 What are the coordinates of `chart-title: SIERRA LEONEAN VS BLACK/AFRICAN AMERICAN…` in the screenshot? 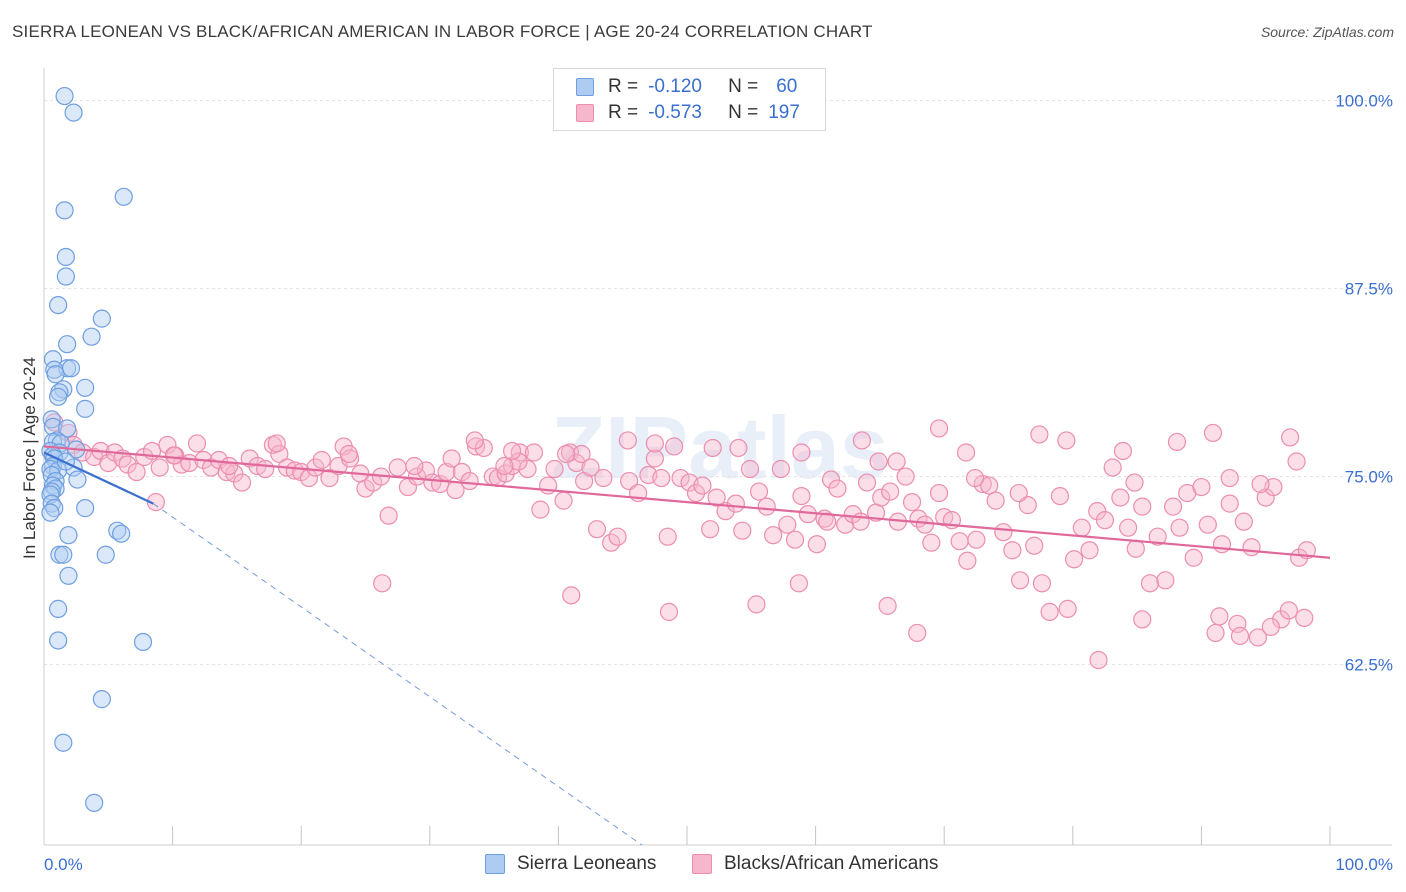 It's located at (442, 31).